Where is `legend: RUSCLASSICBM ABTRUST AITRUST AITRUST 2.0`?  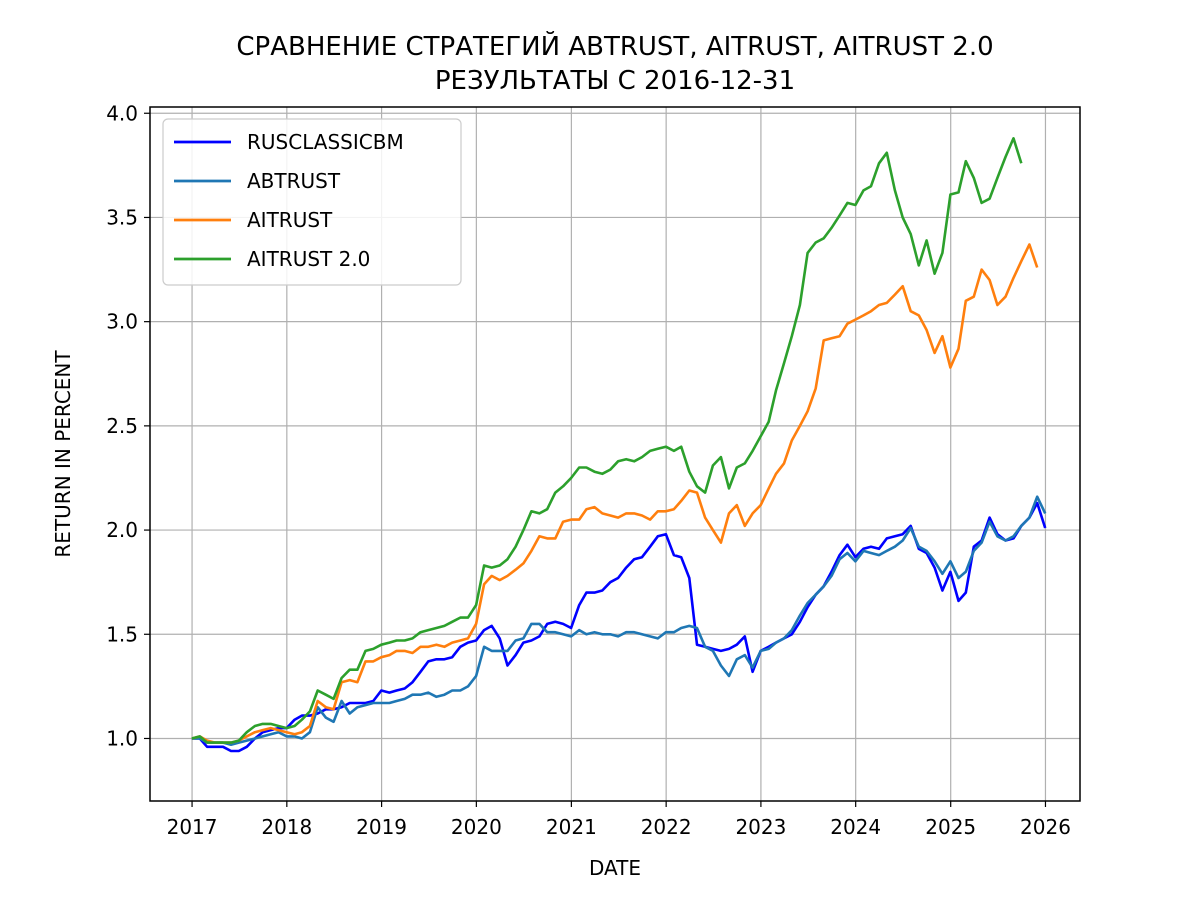 legend: RUSCLASSICBM ABTRUST AITRUST AITRUST 2.0 is located at coordinates (312, 202).